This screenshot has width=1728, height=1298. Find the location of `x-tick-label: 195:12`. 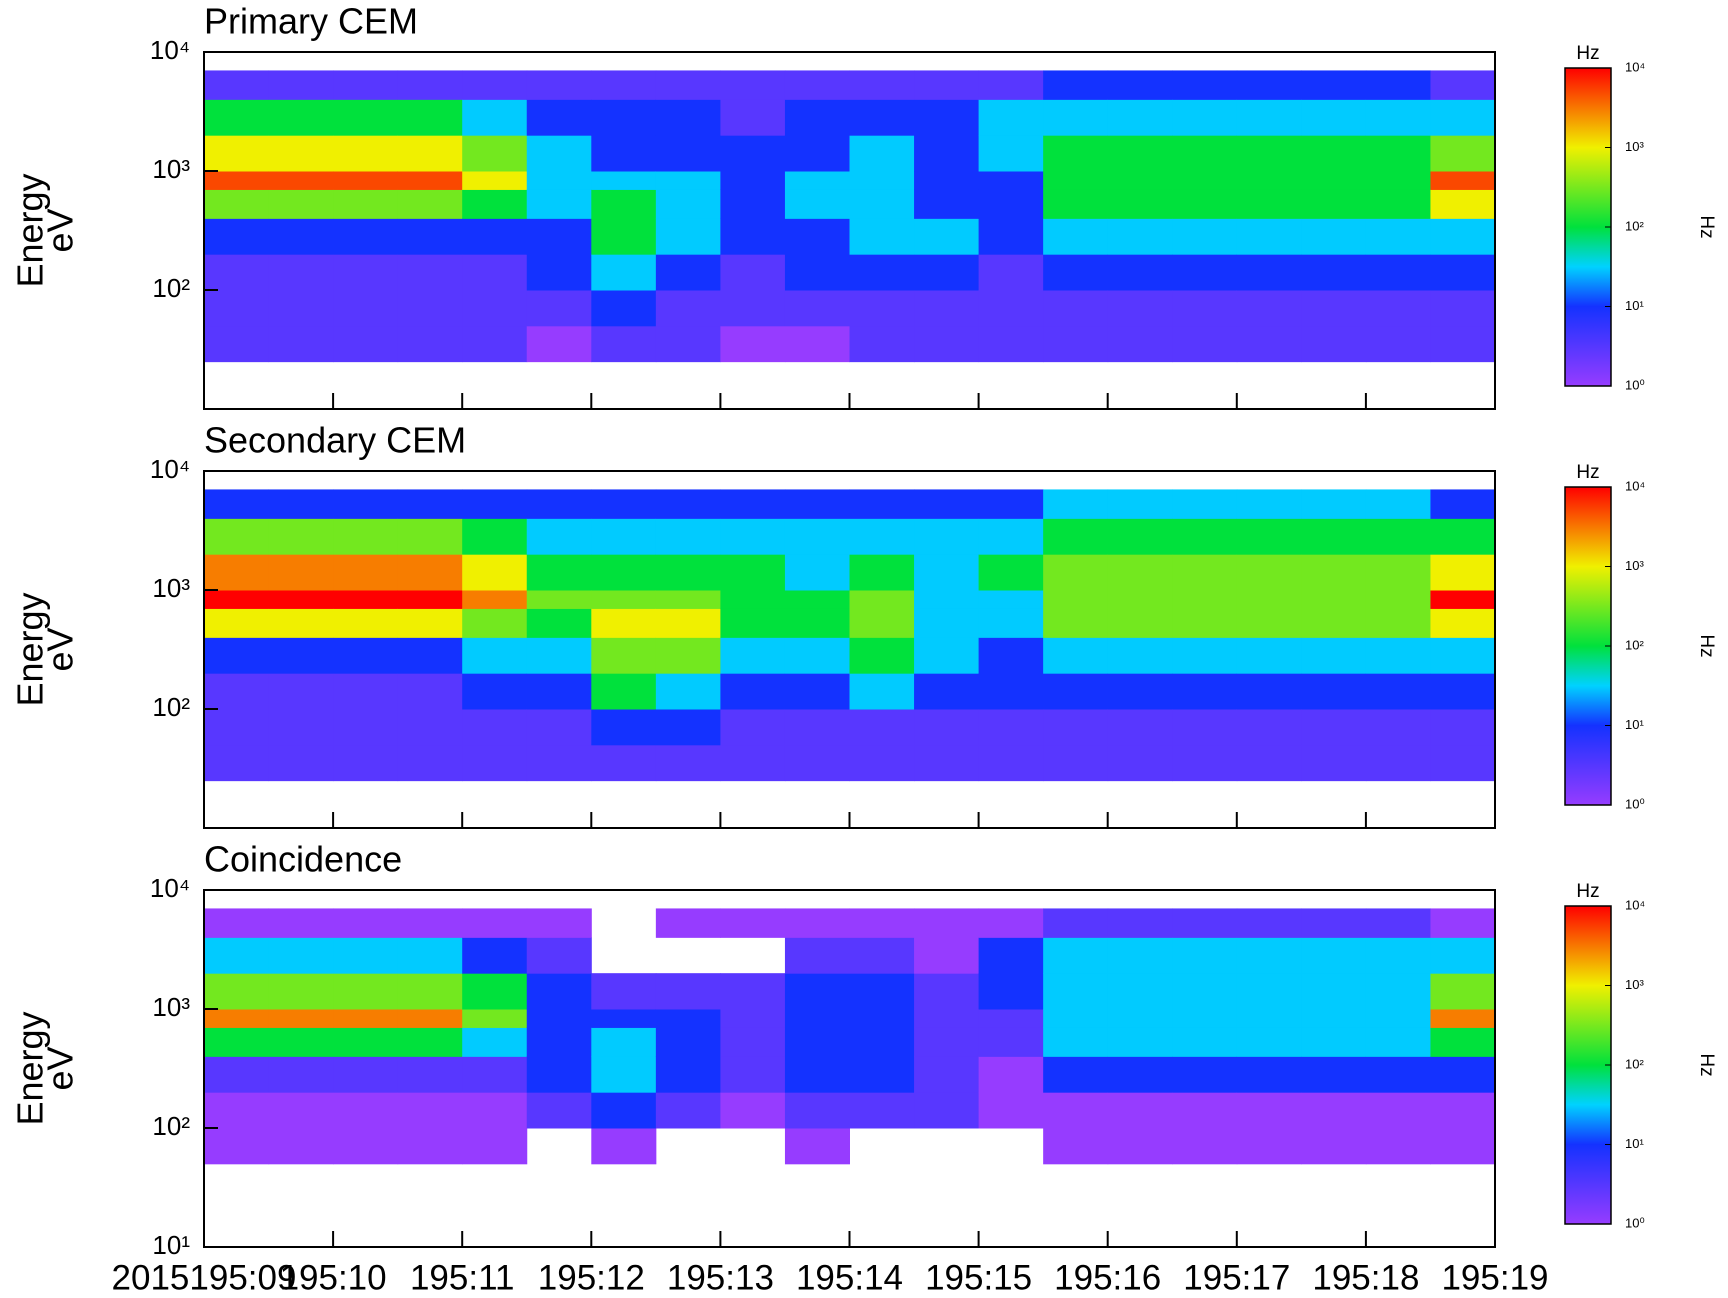

x-tick-label: 195:12 is located at coordinates (591, 1277).